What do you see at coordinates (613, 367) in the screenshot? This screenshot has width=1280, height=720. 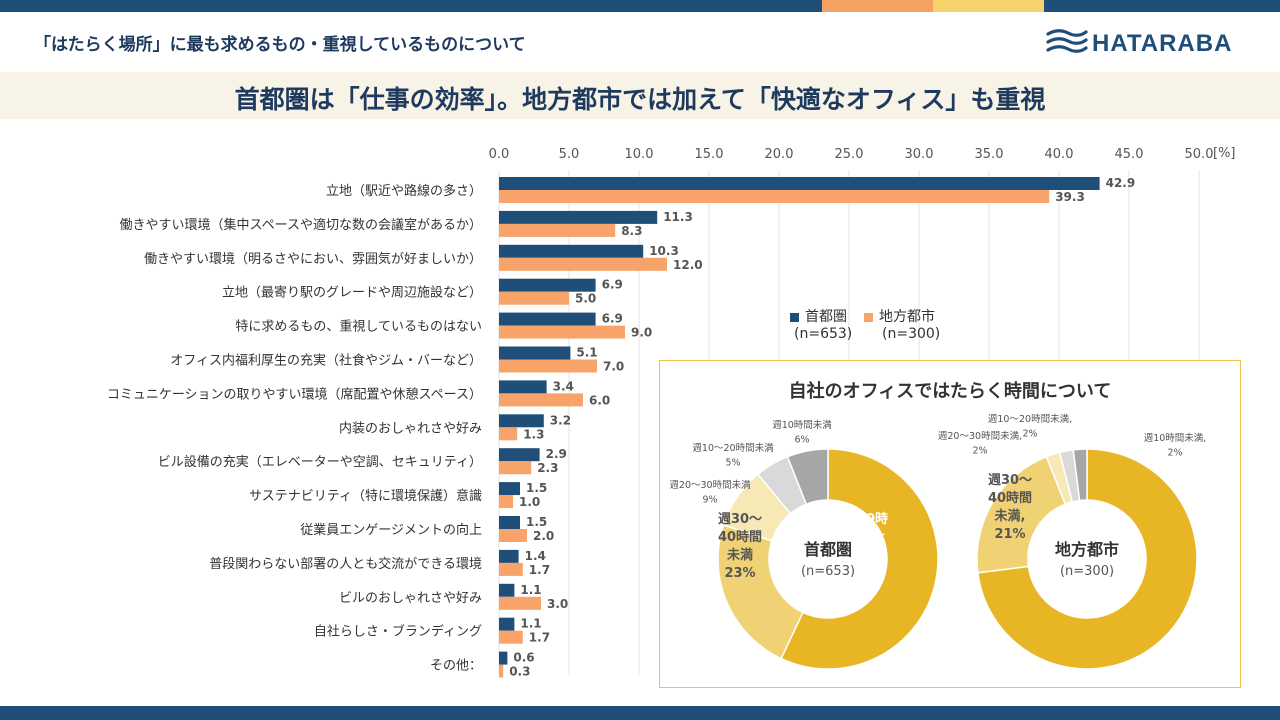 I see `data-label-regional: 7.0` at bounding box center [613, 367].